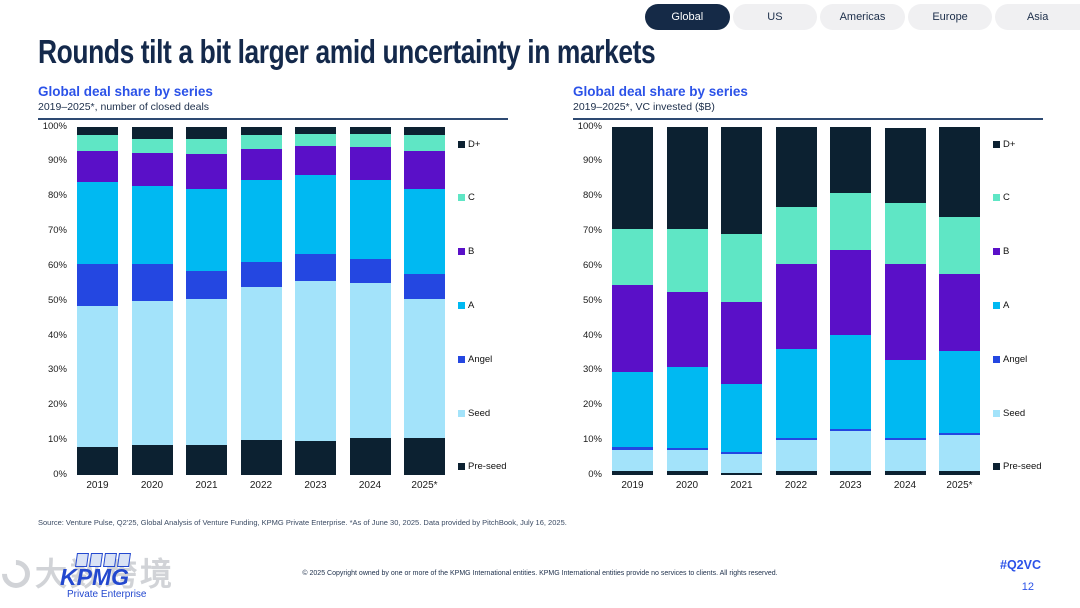 The height and width of the screenshot is (608, 1080). I want to click on chart-legend: D+ C B A Angel Seed Pre-seed, so click(479, 301).